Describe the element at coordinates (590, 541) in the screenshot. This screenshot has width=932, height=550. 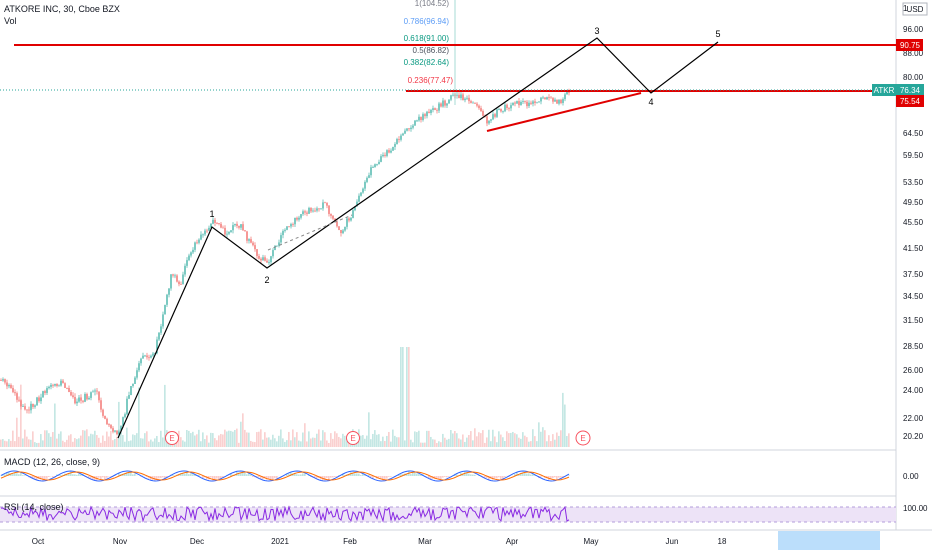
I see `time-tick: May` at that location.